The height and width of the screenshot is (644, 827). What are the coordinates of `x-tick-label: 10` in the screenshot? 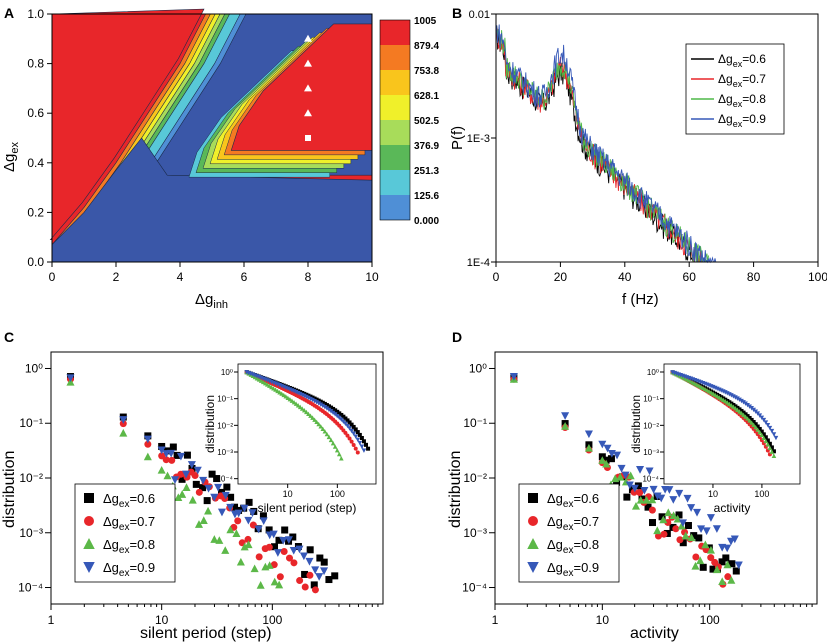 It's located at (603, 620).